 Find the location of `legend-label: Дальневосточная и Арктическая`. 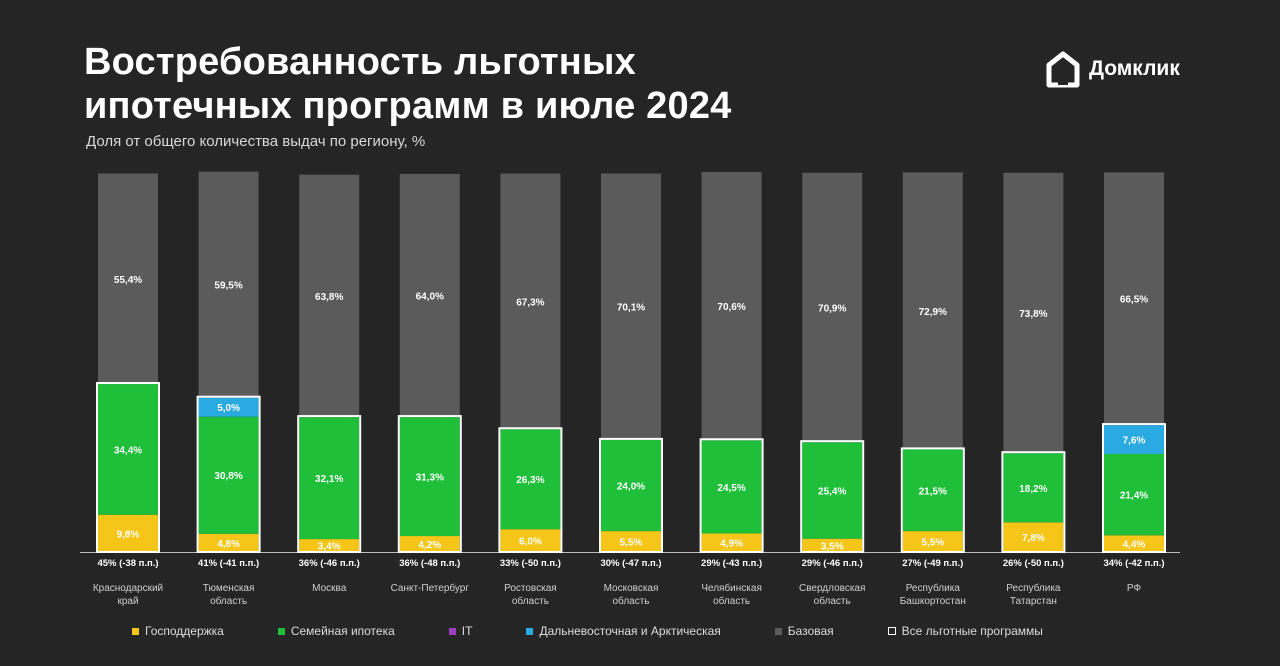

legend-label: Дальневосточная и Арктическая is located at coordinates (630, 631).